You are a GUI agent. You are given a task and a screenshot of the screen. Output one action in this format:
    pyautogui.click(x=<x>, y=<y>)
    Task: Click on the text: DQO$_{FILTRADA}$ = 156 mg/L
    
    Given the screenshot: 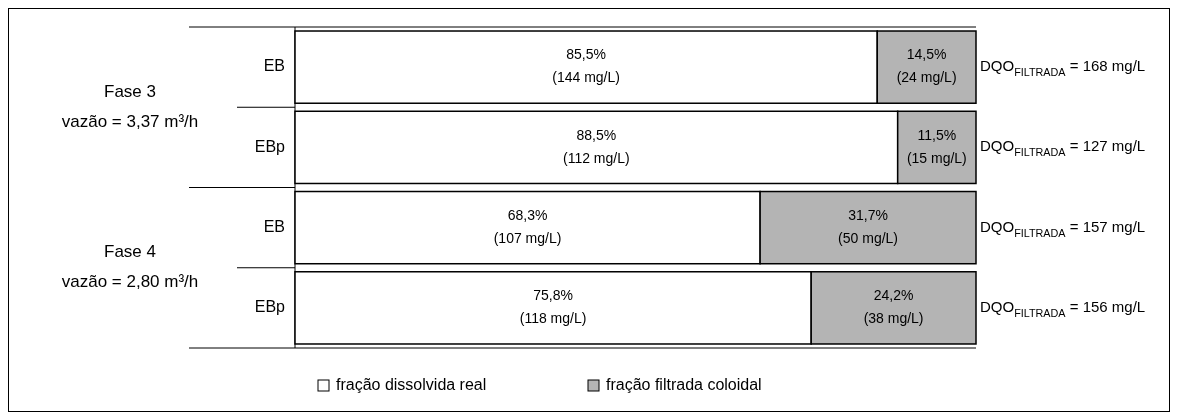 What is the action you would take?
    pyautogui.click(x=1063, y=308)
    